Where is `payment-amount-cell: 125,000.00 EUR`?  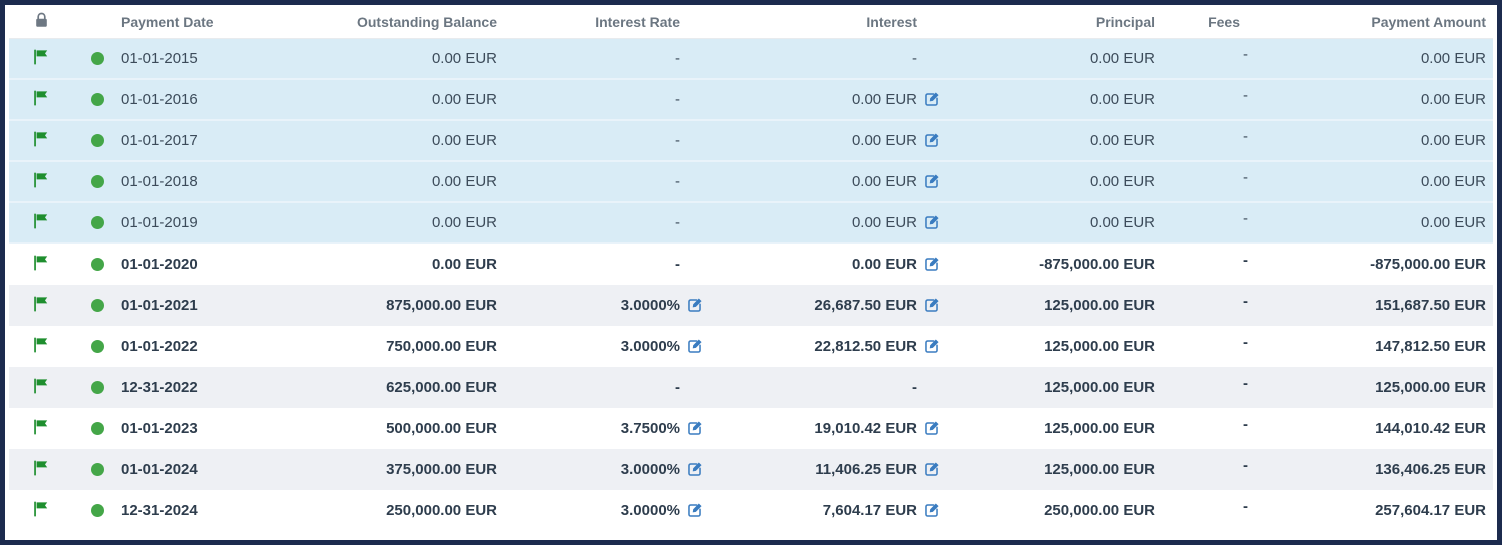
payment-amount-cell: 125,000.00 EUR is located at coordinates (1430, 387).